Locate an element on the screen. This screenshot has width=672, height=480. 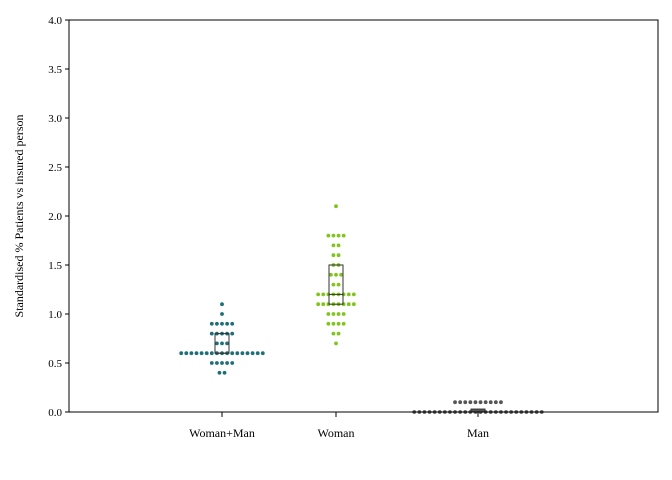
x-axis-ticks: Woman+Man Woman Man is located at coordinates (339, 426).